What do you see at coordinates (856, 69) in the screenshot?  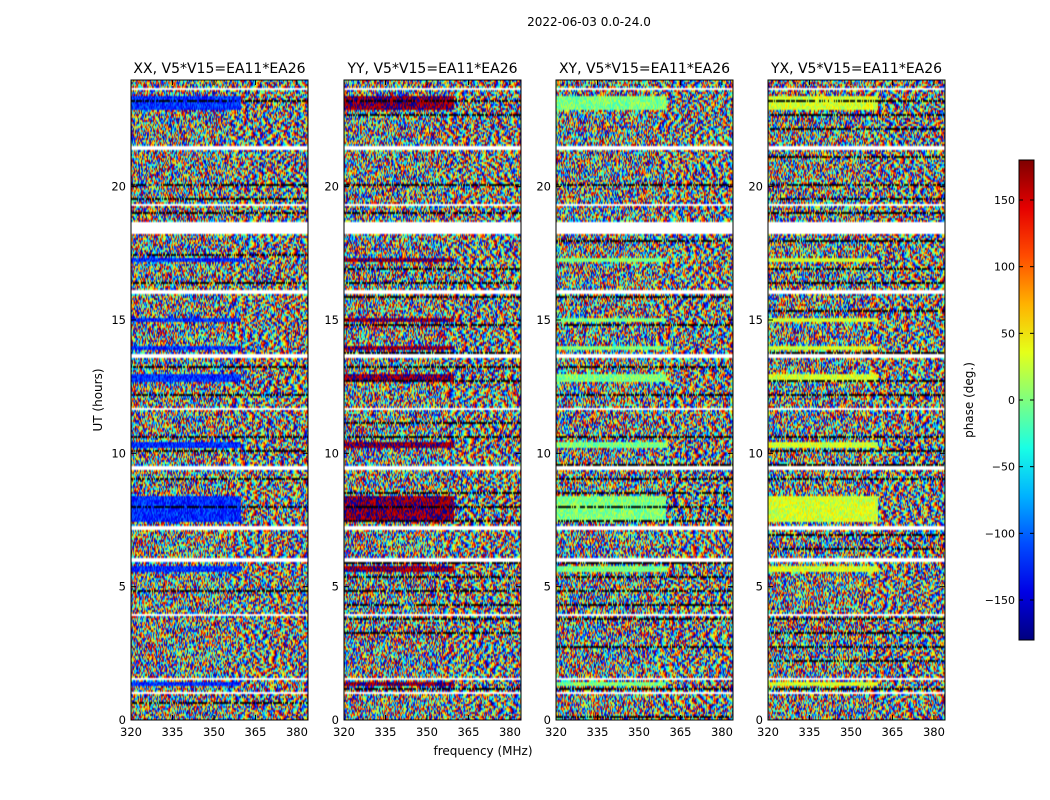 I see `panel-title: YX, V5*V15=EA11*EA26` at bounding box center [856, 69].